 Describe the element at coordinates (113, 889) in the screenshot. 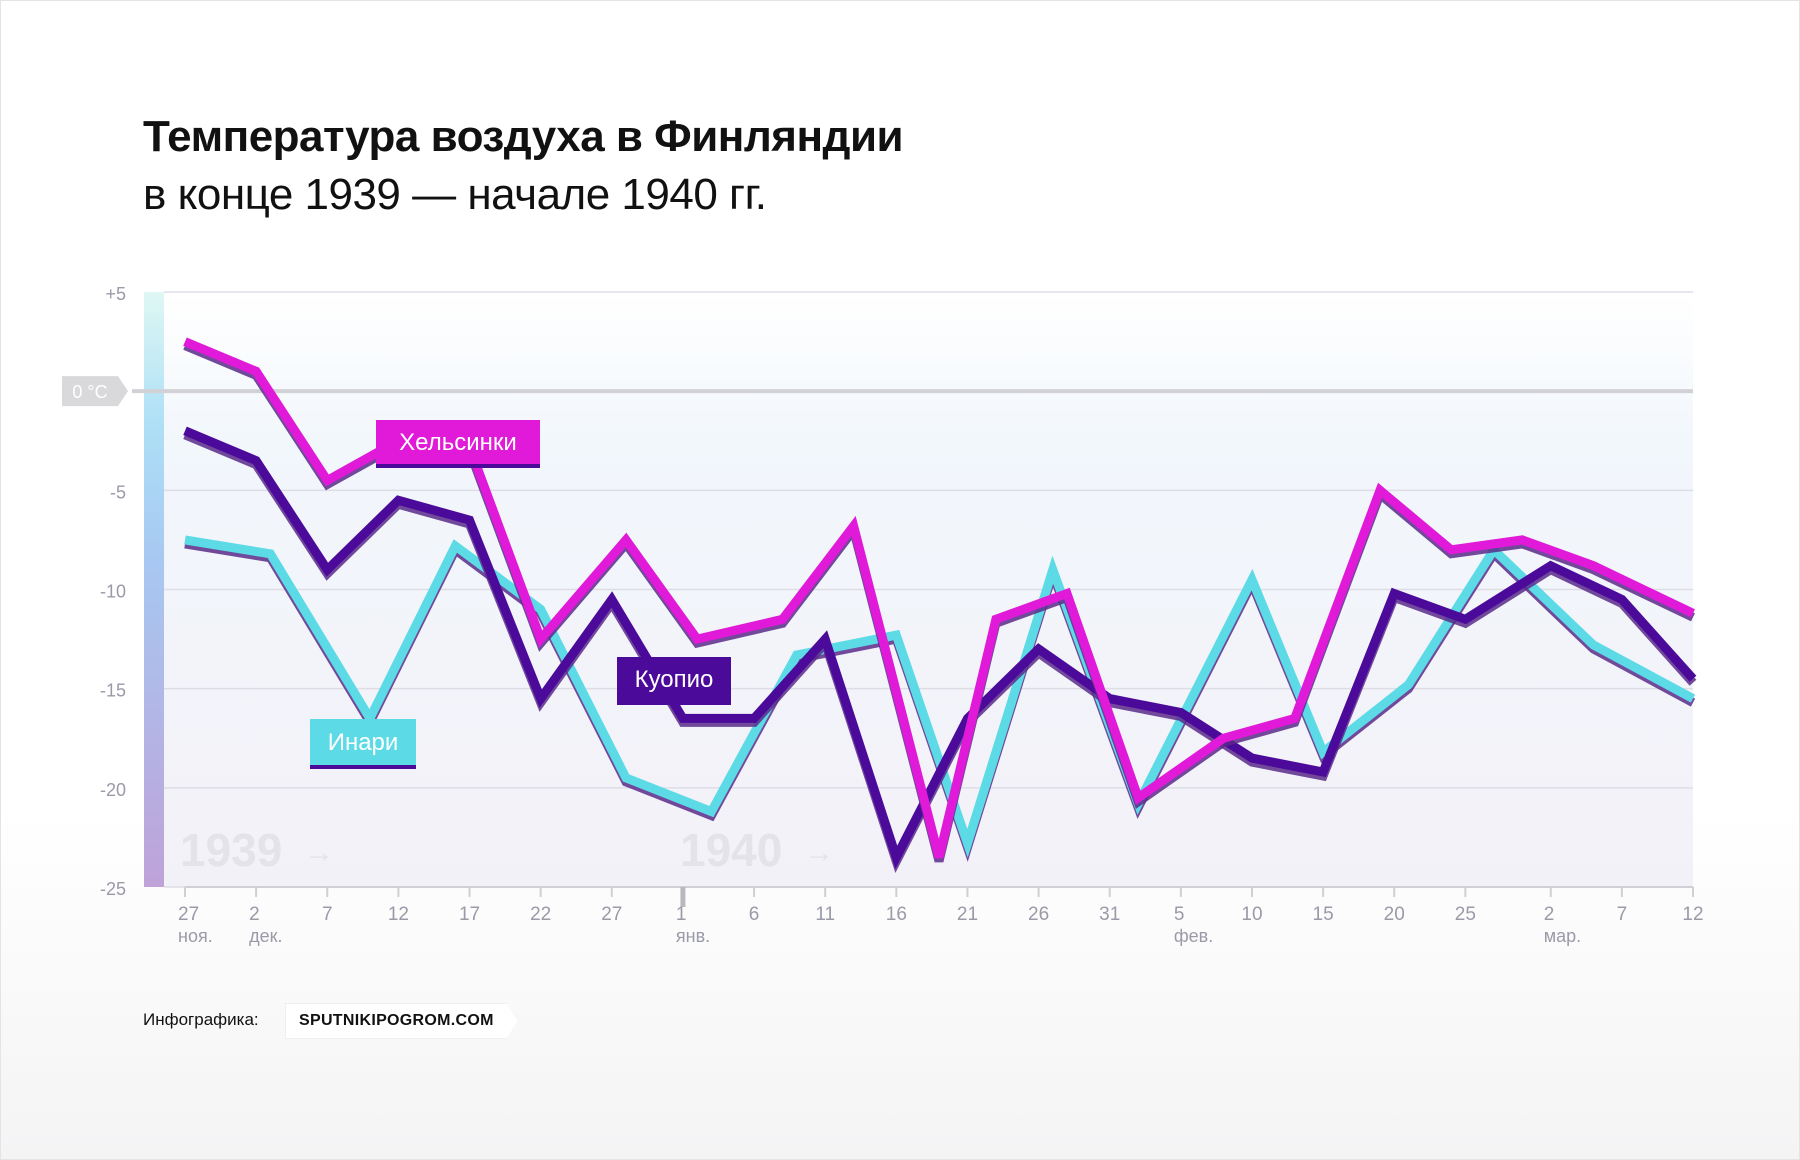

I see `y-tick-label: -25` at that location.